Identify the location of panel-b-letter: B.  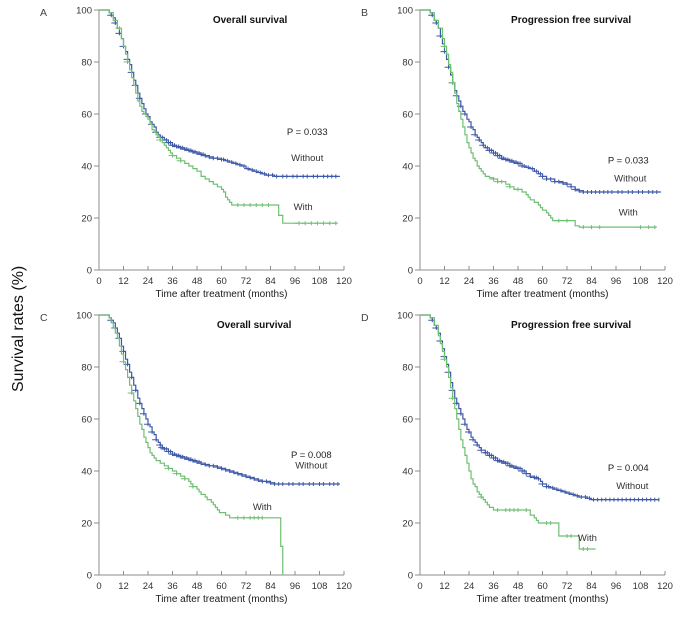
(365, 13).